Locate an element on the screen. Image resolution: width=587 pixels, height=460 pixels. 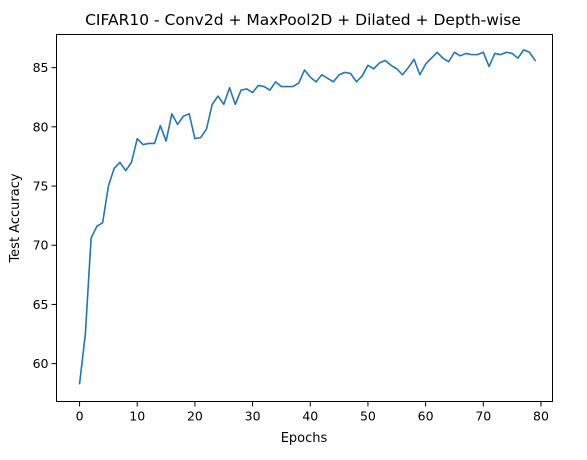
x-tick-label: 0 is located at coordinates (80, 416).